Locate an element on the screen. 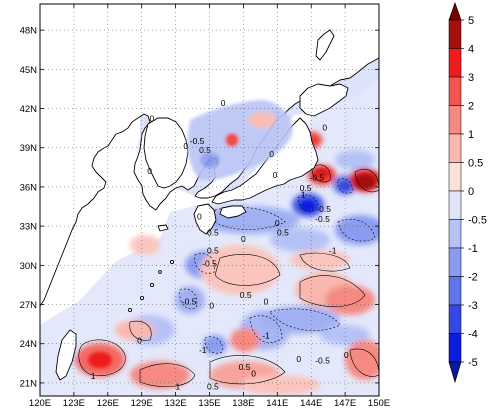 The width and height of the screenshot is (499, 408). korea-peninsula is located at coordinates (166, 153).